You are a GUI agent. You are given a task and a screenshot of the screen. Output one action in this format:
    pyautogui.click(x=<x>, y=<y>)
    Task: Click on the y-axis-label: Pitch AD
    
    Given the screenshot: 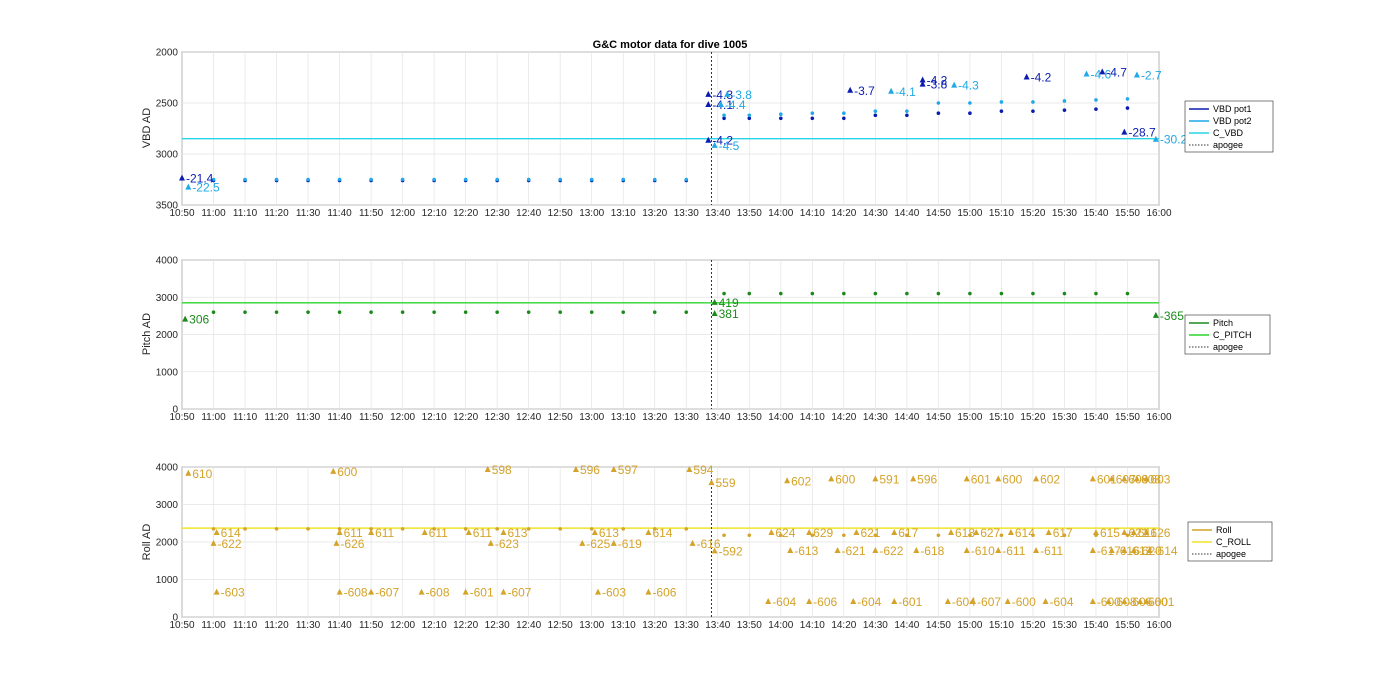 What is the action you would take?
    pyautogui.click(x=147, y=334)
    